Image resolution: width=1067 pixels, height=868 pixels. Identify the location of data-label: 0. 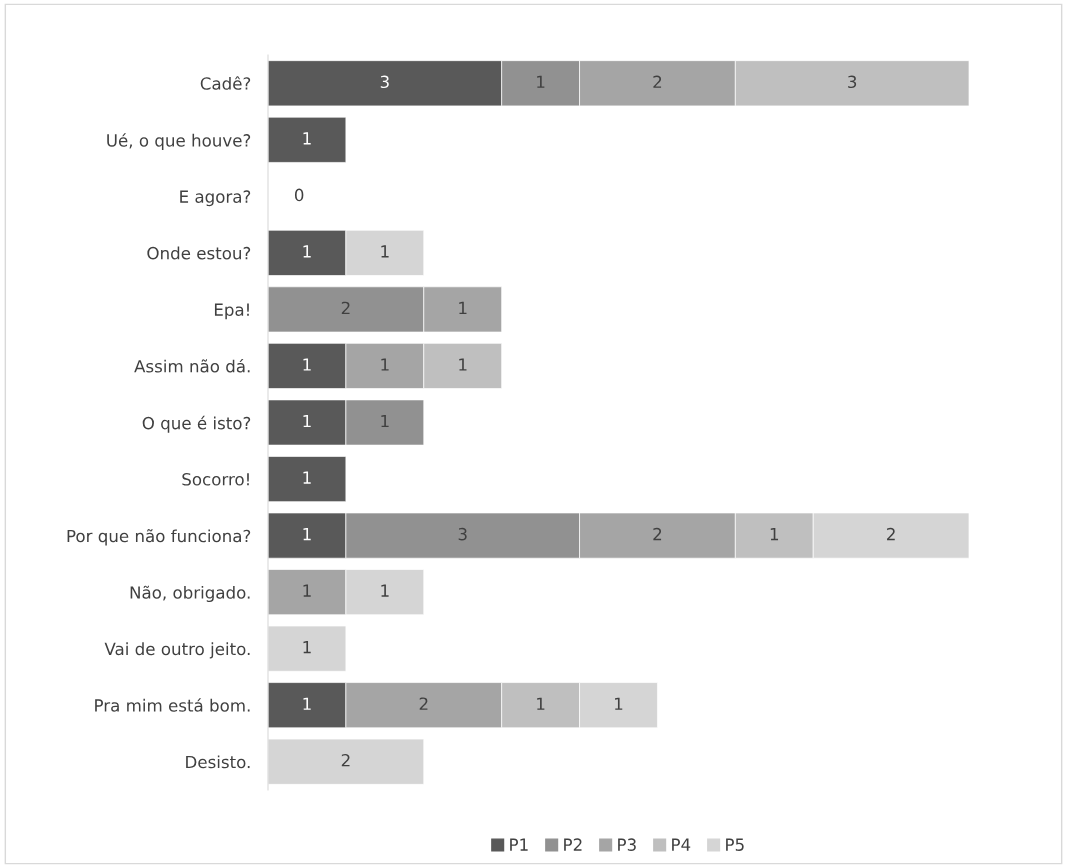
(299, 195).